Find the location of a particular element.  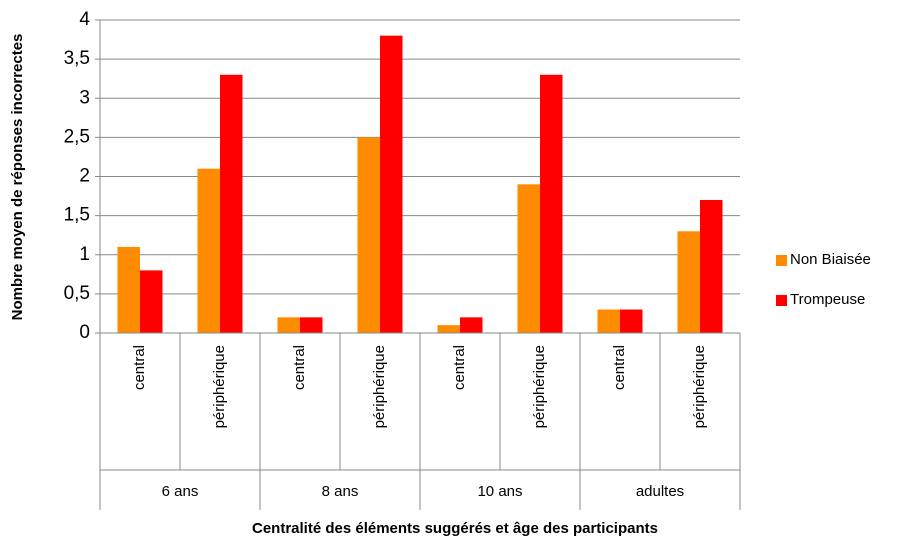

legend-label: Non Biaisée is located at coordinates (830, 259).